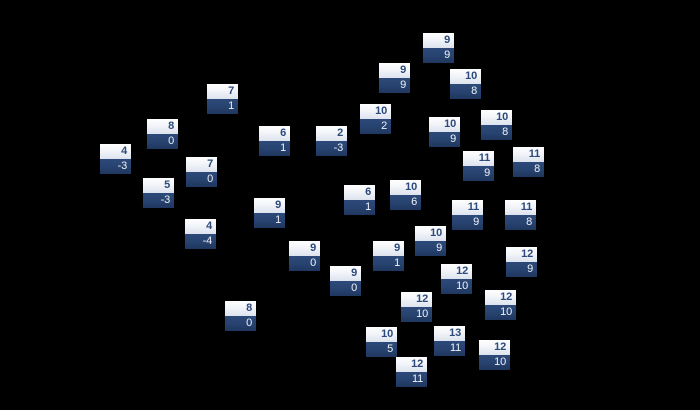 The width and height of the screenshot is (700, 410). I want to click on tile-bottom-value: 5, so click(381, 349).